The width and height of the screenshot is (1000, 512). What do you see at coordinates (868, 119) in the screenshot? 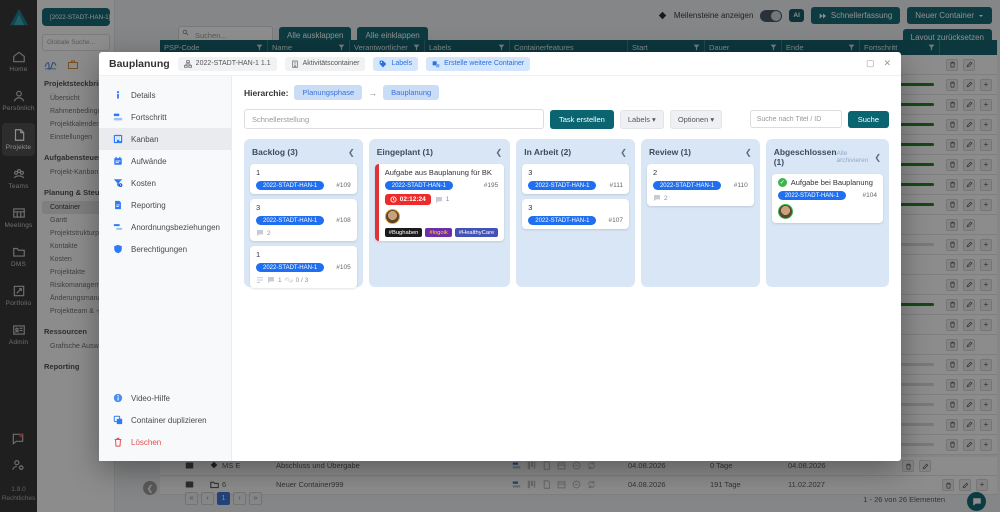
I see `board-search-button: Suche` at bounding box center [868, 119].